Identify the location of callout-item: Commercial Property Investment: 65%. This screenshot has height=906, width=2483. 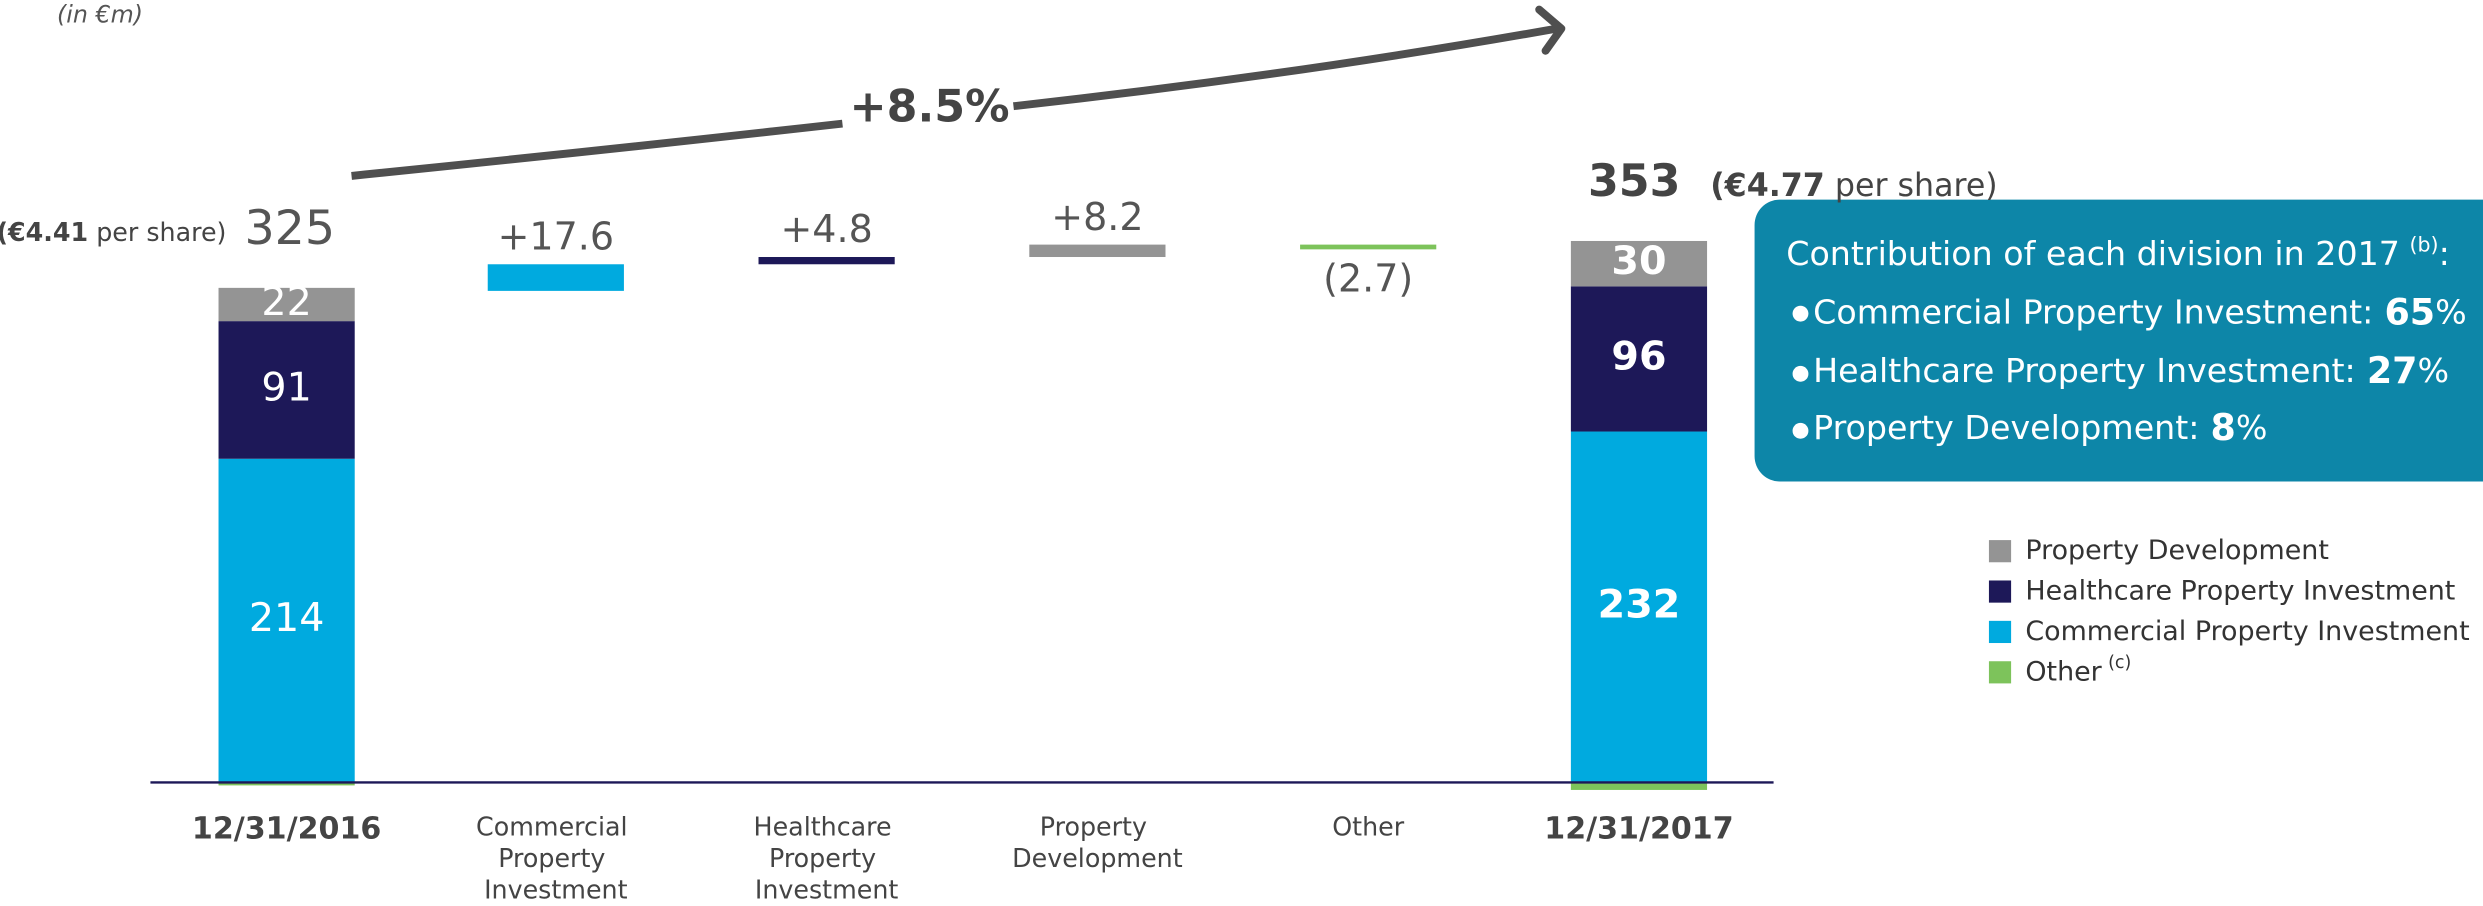
(2140, 311).